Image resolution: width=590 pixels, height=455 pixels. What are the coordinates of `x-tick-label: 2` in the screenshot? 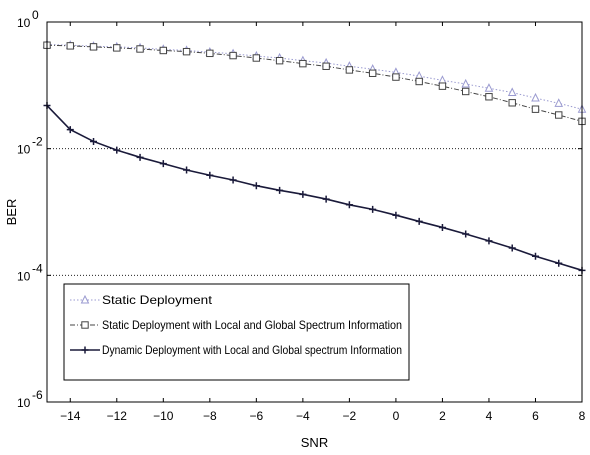 It's located at (442, 416).